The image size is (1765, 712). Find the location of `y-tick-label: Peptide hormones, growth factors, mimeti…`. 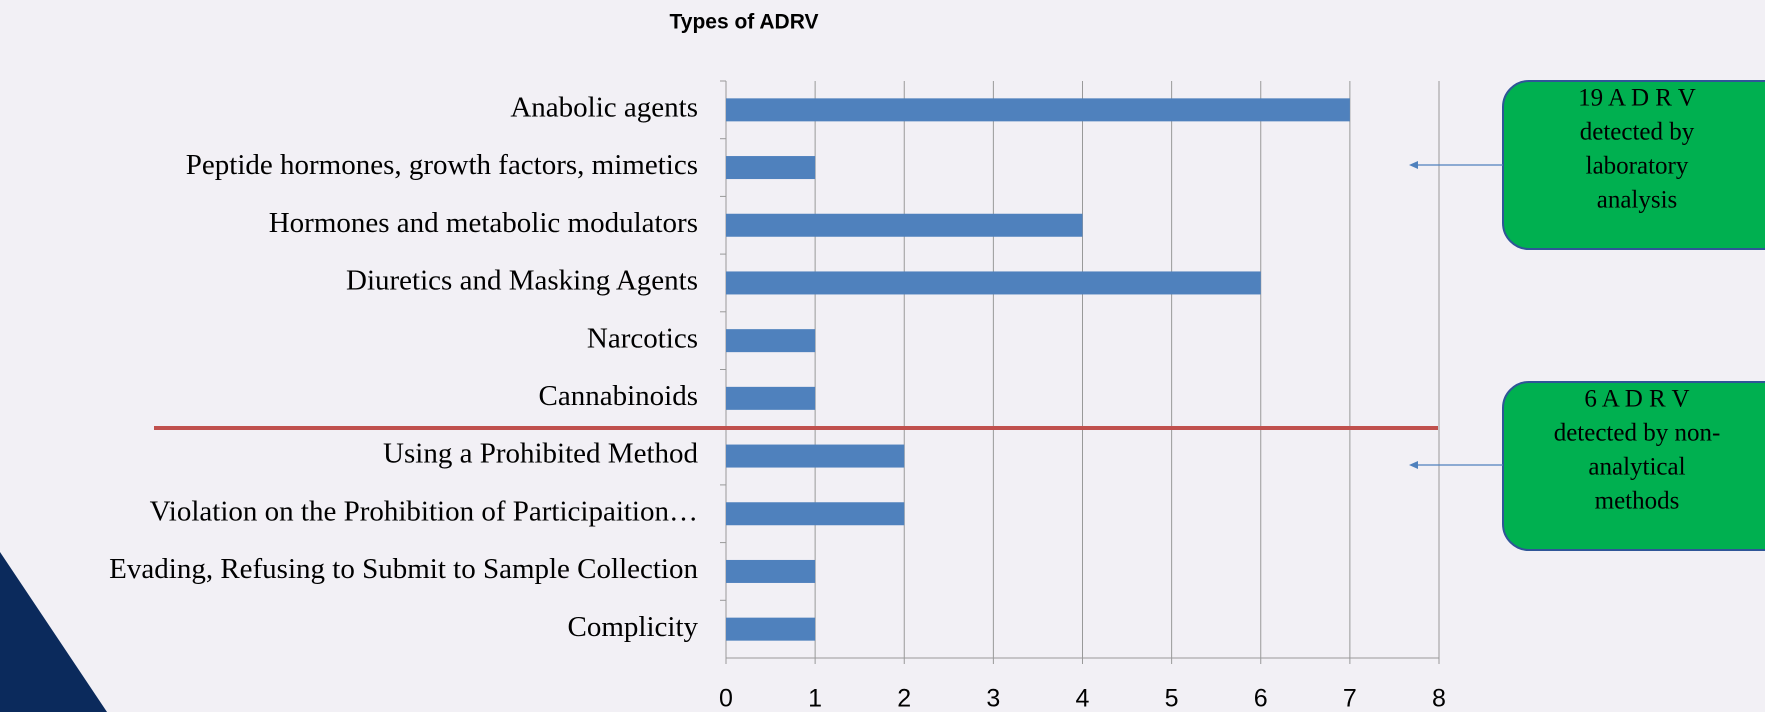

y-tick-label: Peptide hormones, growth factors, mimeti… is located at coordinates (442, 165).